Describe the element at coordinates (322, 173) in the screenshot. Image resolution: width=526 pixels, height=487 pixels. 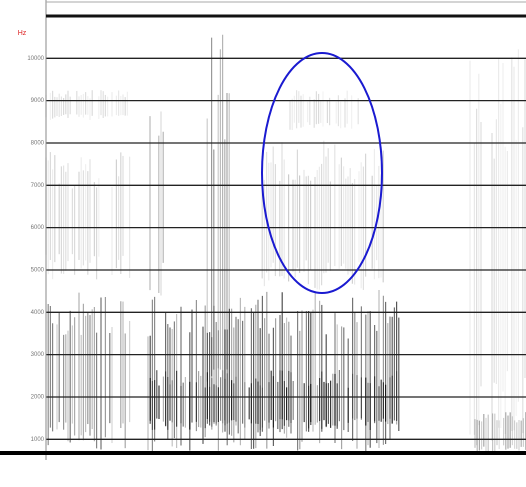
I see `highlight-ellipse` at that location.